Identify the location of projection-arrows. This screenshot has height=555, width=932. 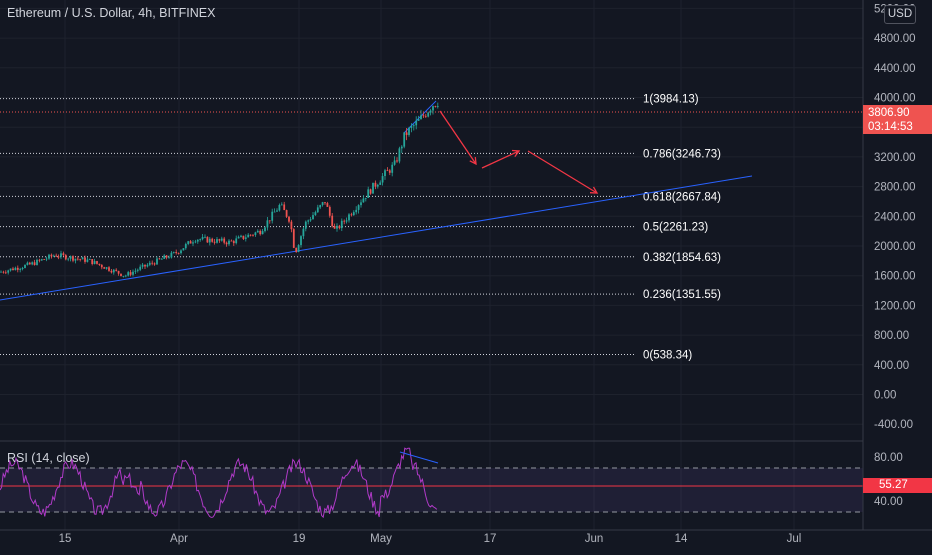
(519, 152).